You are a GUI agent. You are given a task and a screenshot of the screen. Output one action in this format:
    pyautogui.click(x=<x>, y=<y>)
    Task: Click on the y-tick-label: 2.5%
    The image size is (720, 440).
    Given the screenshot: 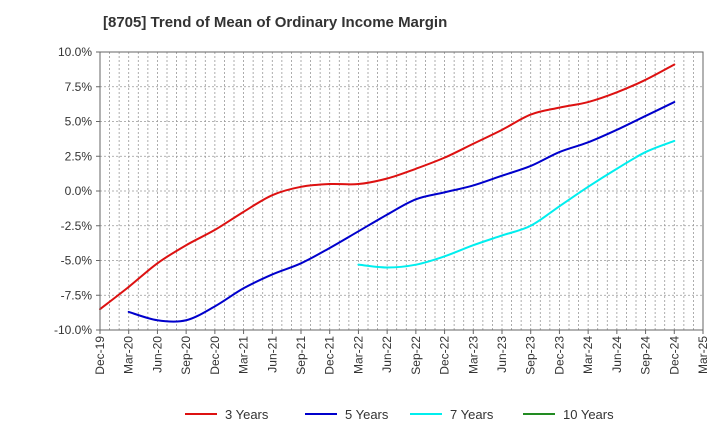 What is the action you would take?
    pyautogui.click(x=79, y=156)
    